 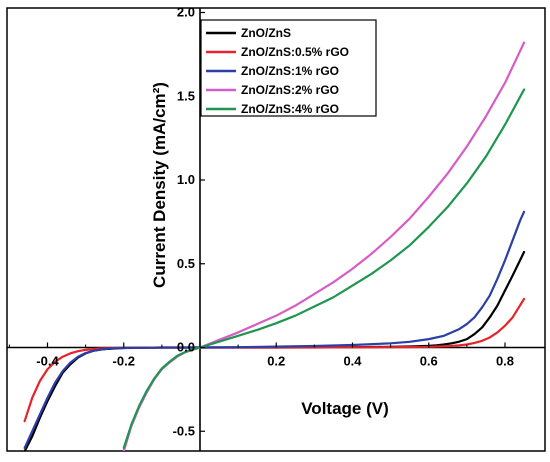 What do you see at coordinates (352, 361) in the screenshot?
I see `x-tick-label: 0.4` at bounding box center [352, 361].